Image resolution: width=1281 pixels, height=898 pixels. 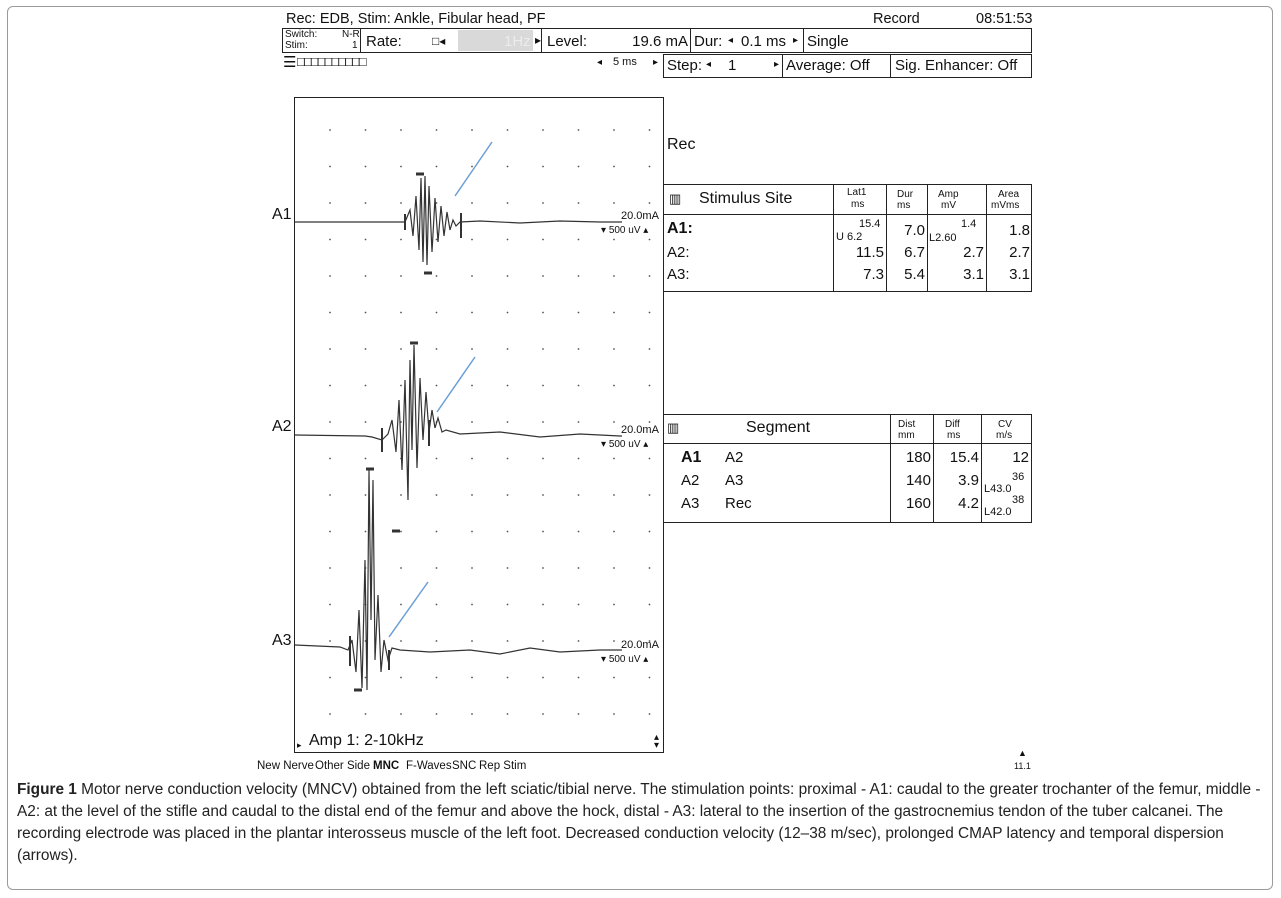 What do you see at coordinates (847, 238) in the screenshot?
I see `stimulus-site-table` at bounding box center [847, 238].